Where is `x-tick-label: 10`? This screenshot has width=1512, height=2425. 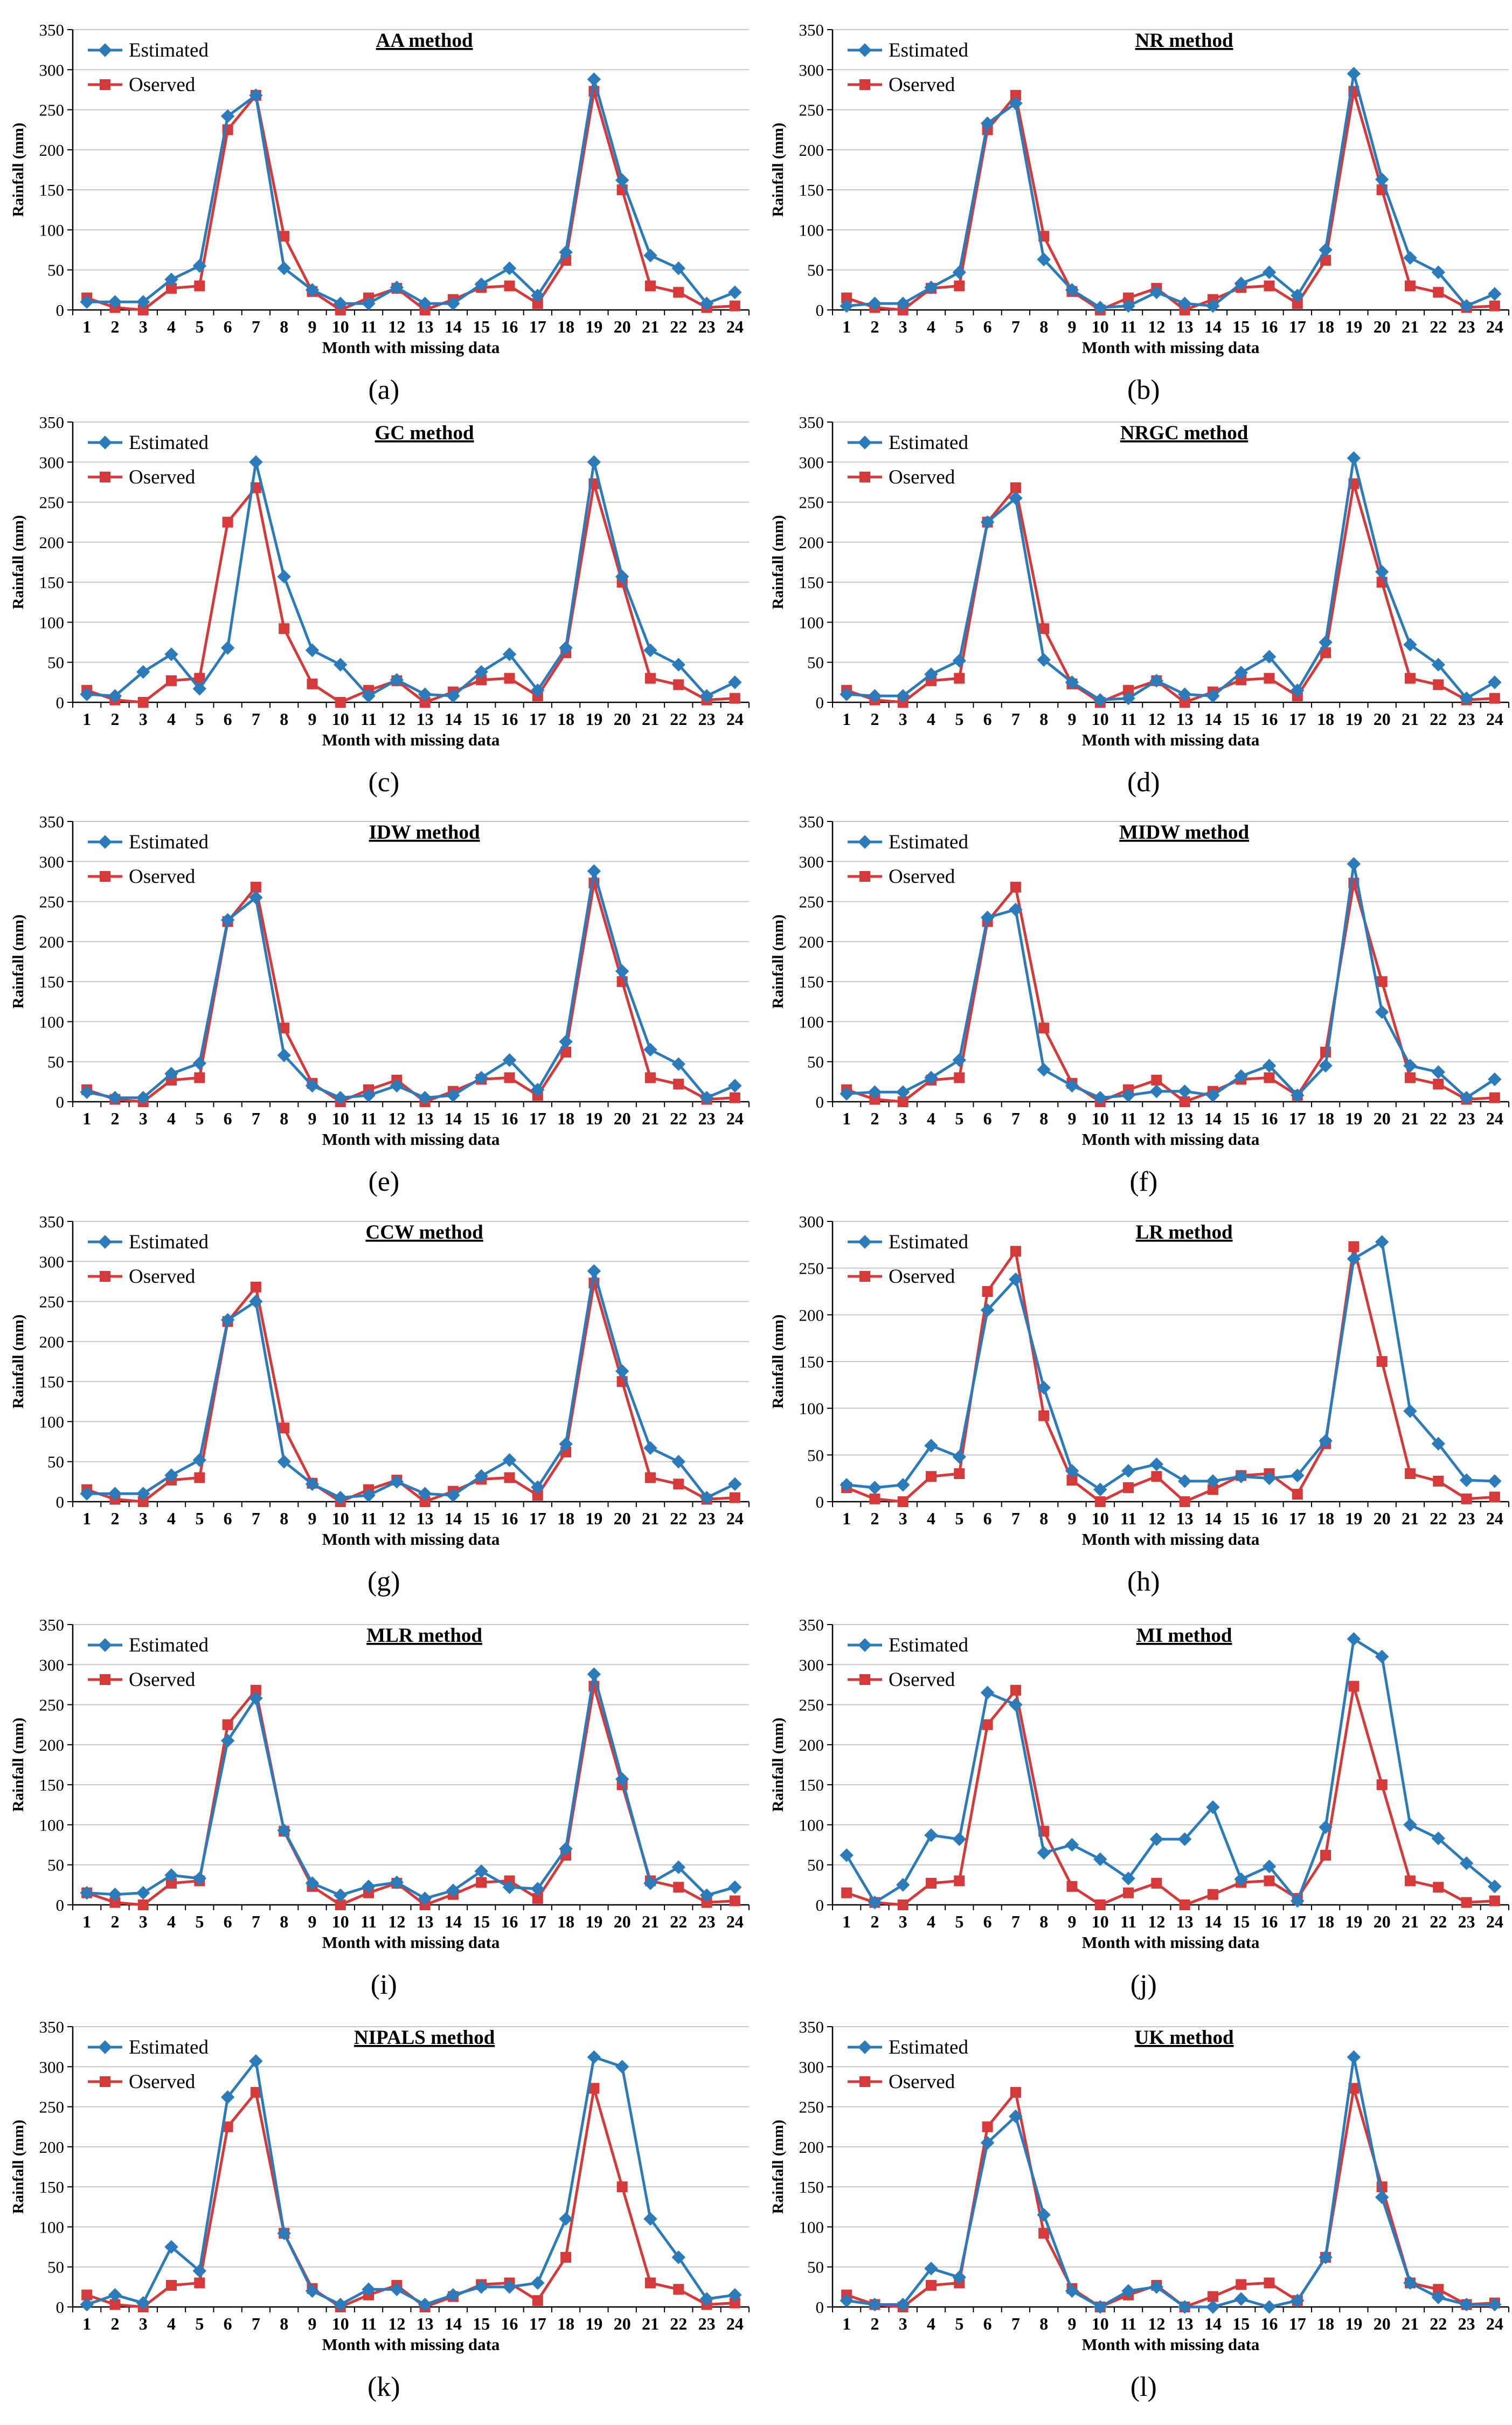
x-tick-label: 10 is located at coordinates (1100, 1921).